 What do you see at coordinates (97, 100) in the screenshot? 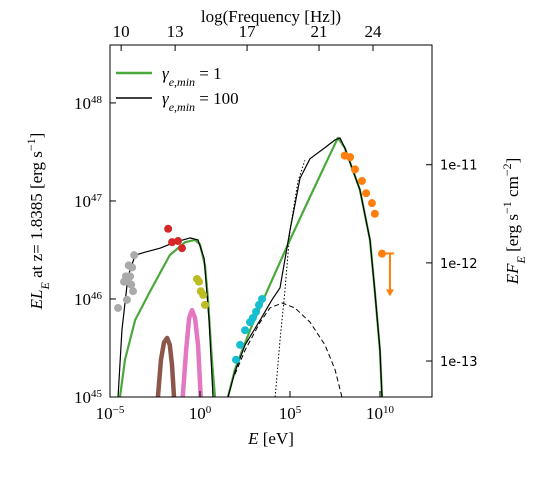
I see `tick-exp: 48` at bounding box center [97, 100].